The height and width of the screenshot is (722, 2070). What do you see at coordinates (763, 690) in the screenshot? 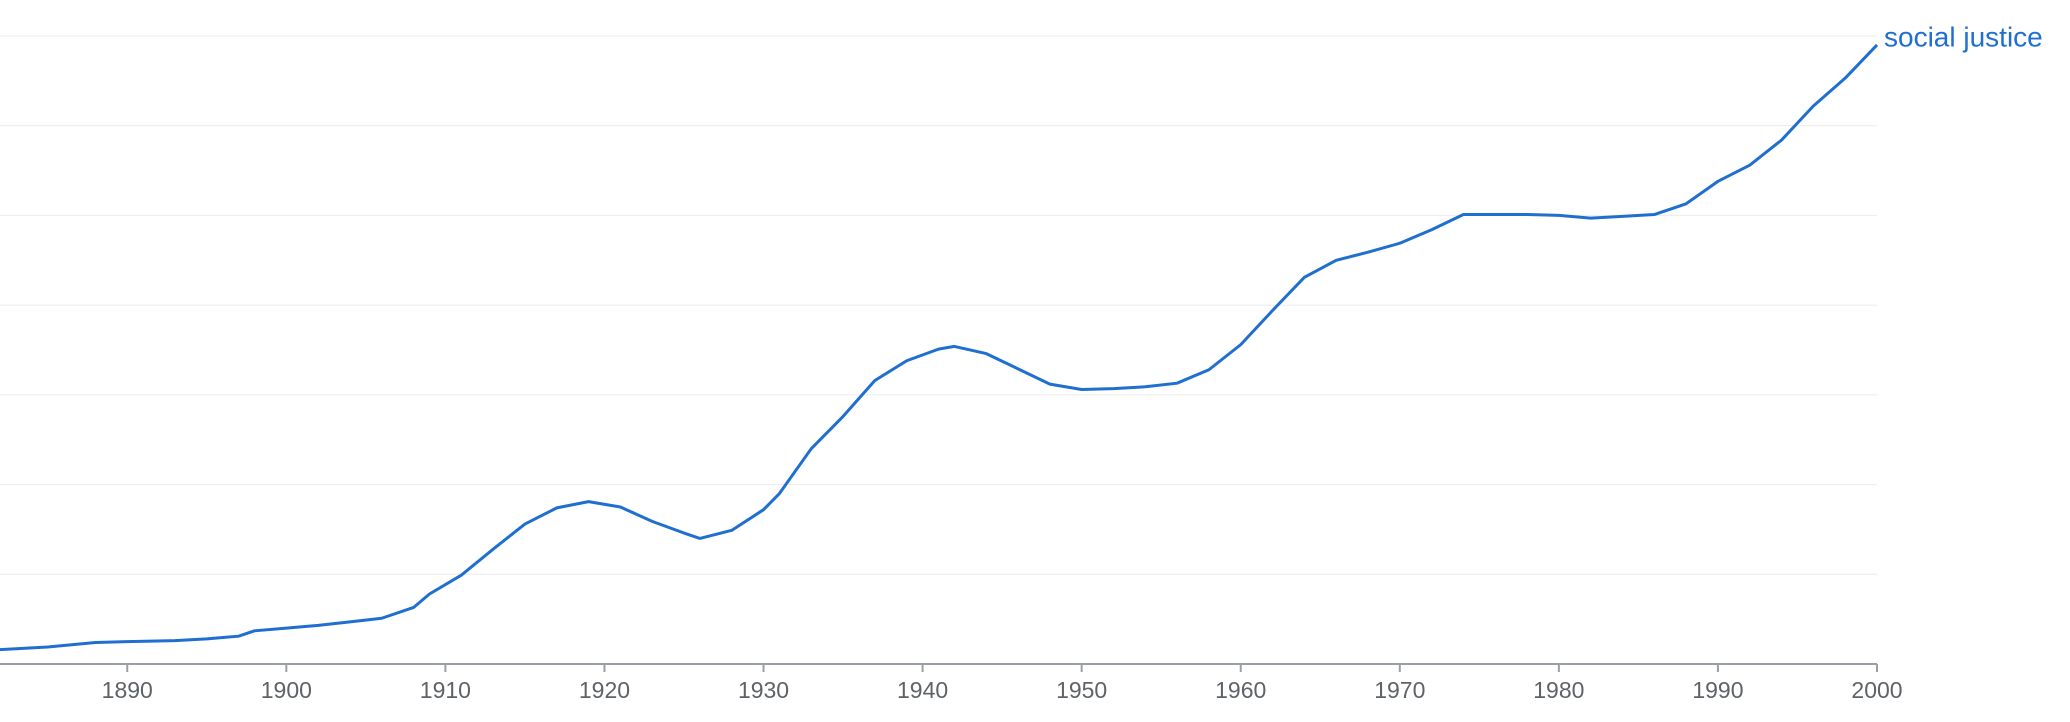
I see `x-tick-label: 1930` at bounding box center [763, 690].